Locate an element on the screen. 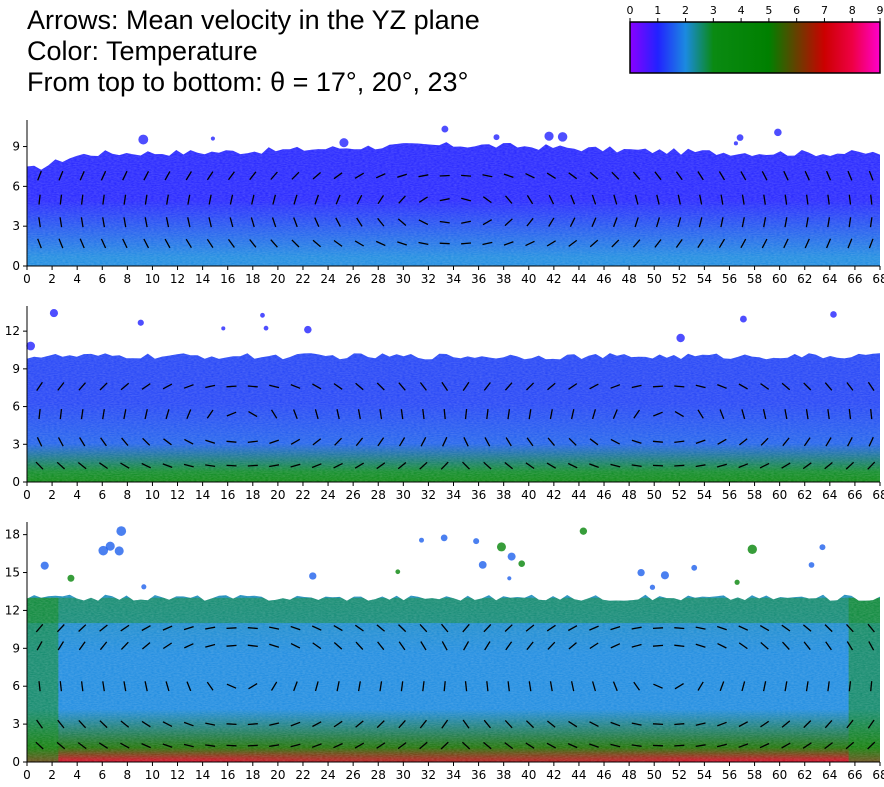  x-tick-label: 0 is located at coordinates (27, 279).